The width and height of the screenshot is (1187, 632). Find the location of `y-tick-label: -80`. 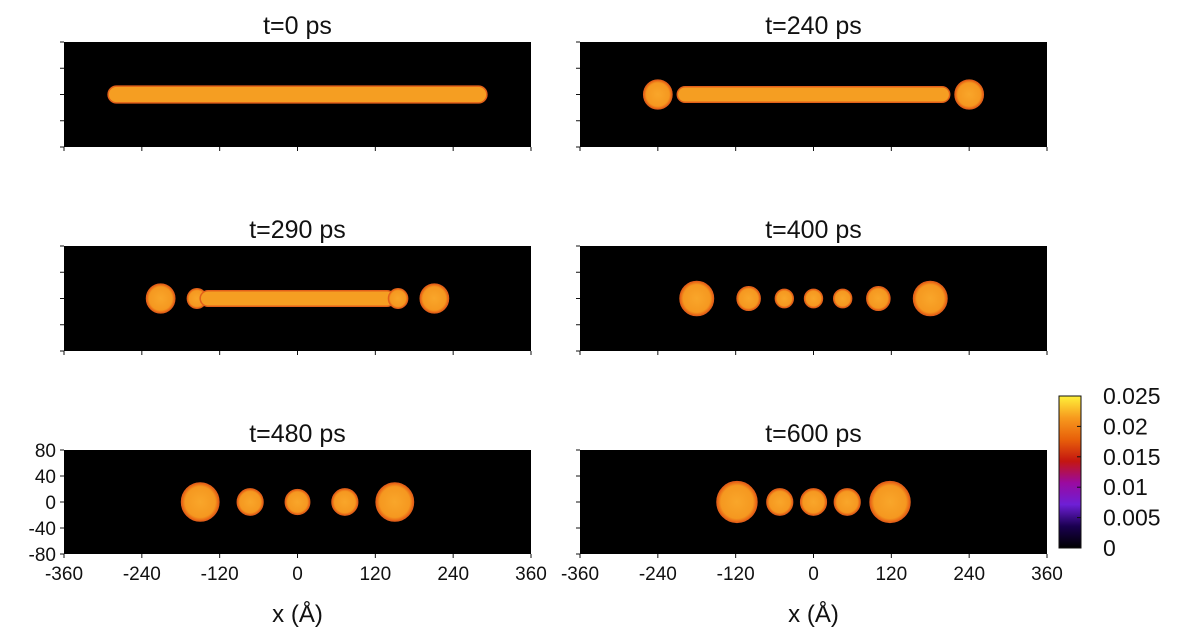

y-tick-label: -80 is located at coordinates (42, 555).